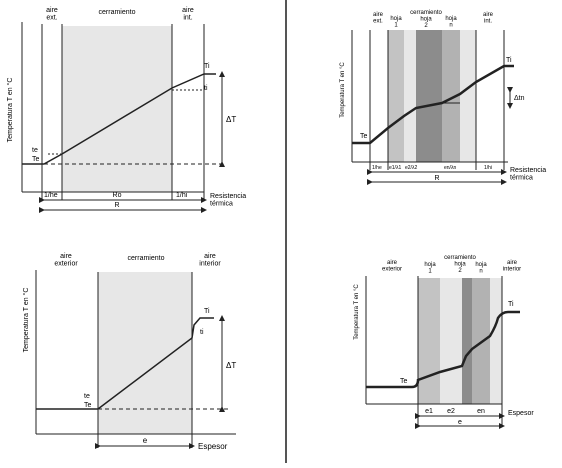 This screenshot has height=468, width=562. Describe the element at coordinates (528, 174) in the screenshot. I see `panel-b-x-axis-label: Resistencia térmica` at that location.